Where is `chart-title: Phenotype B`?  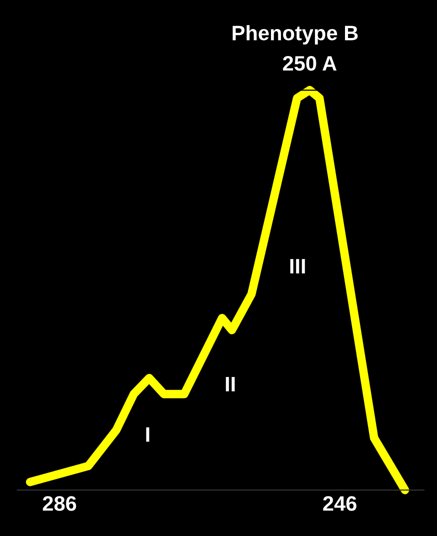 chart-title: Phenotype B is located at coordinates (295, 35).